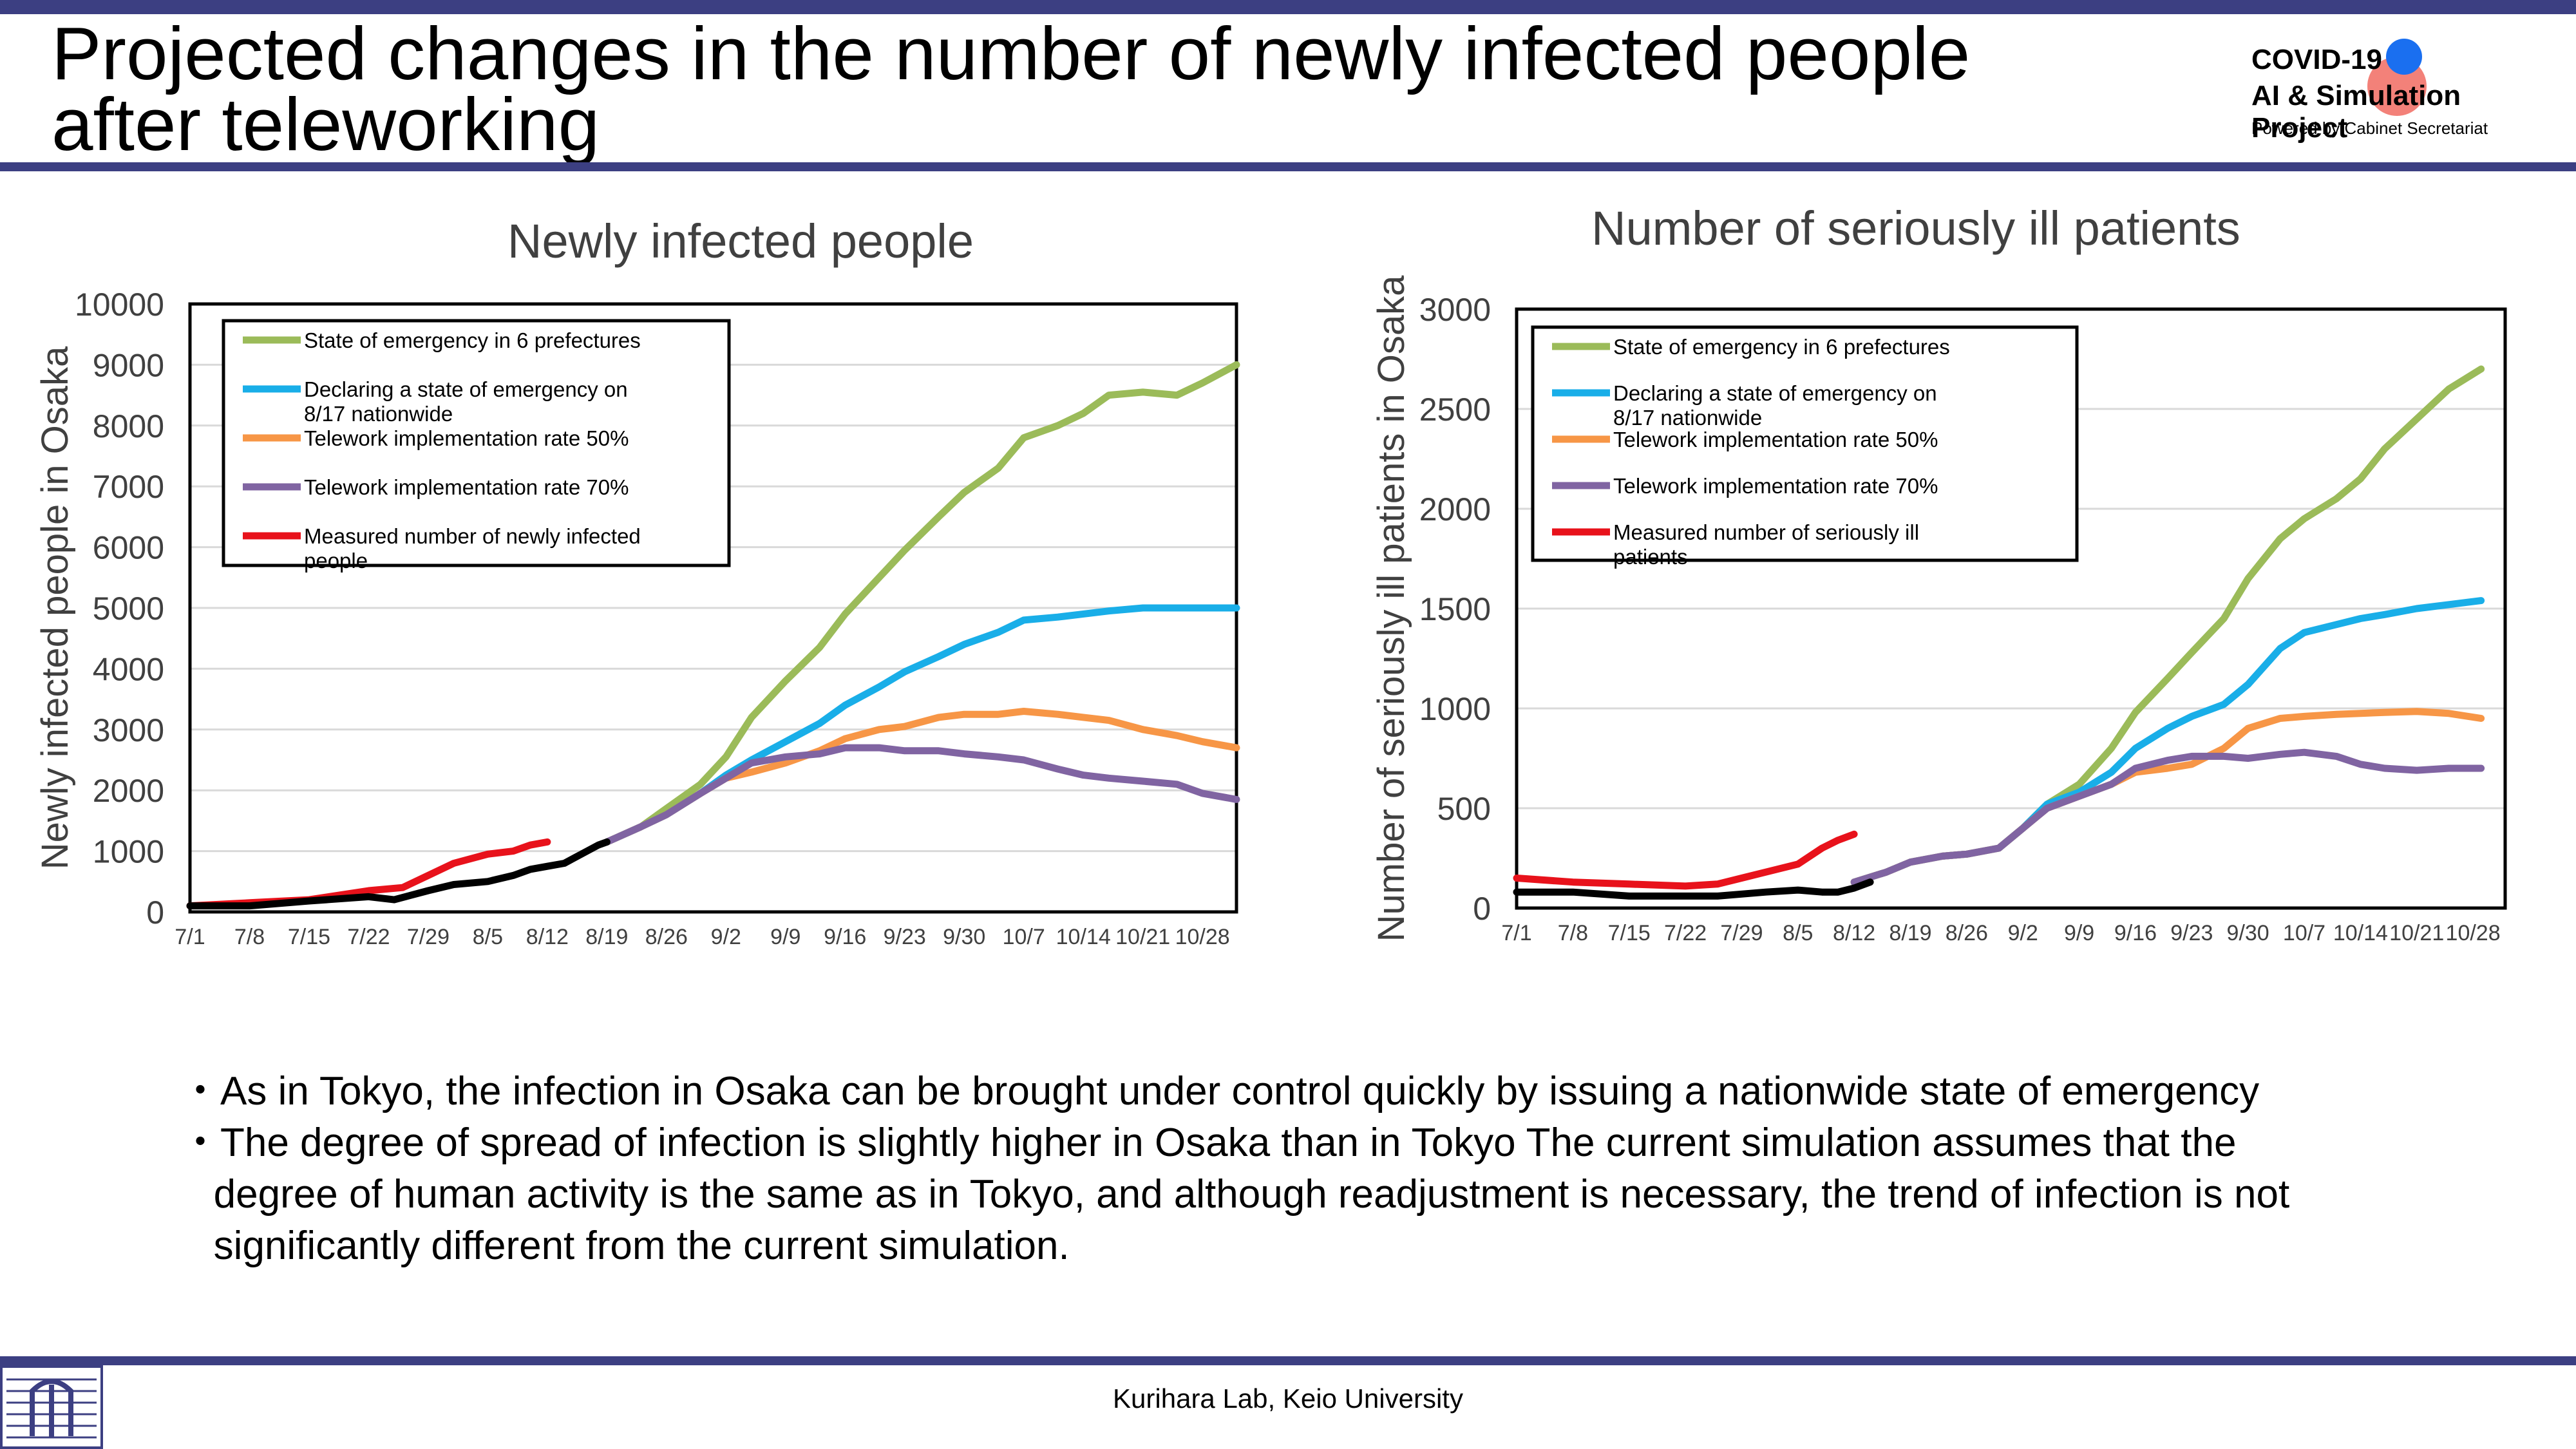  What do you see at coordinates (964, 937) in the screenshot?
I see `left-chart-xtick-label-13: 9/30` at bounding box center [964, 937].